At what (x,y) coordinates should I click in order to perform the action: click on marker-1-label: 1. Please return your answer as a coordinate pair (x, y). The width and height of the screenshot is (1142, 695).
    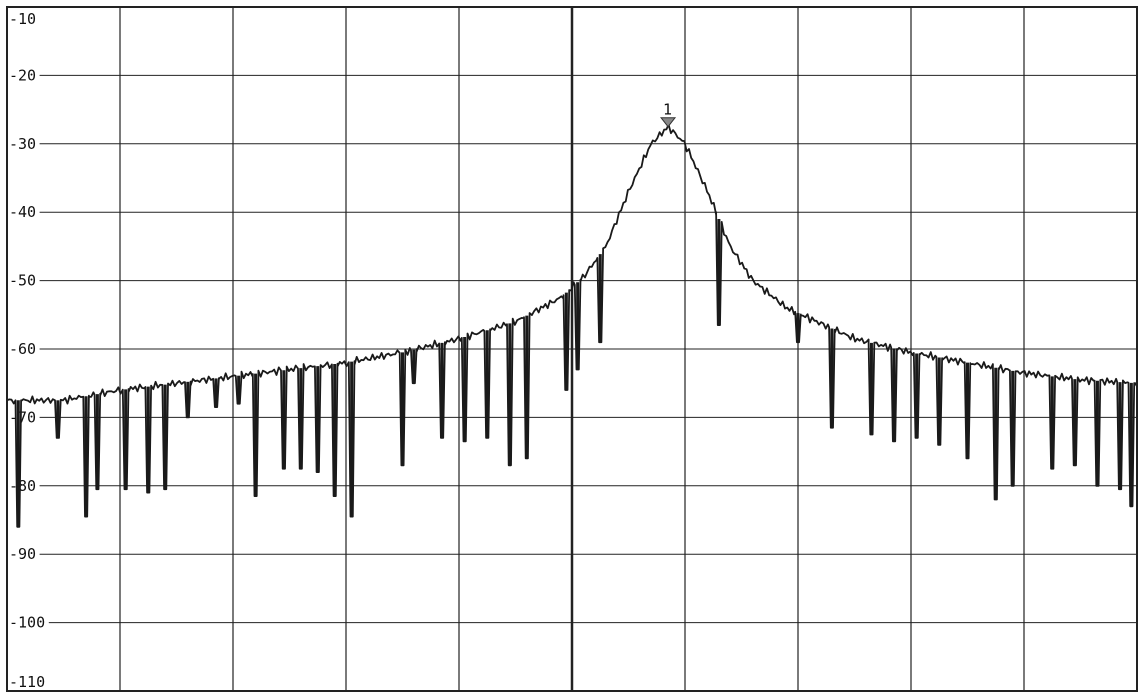
    Looking at the image, I should click on (667, 110).